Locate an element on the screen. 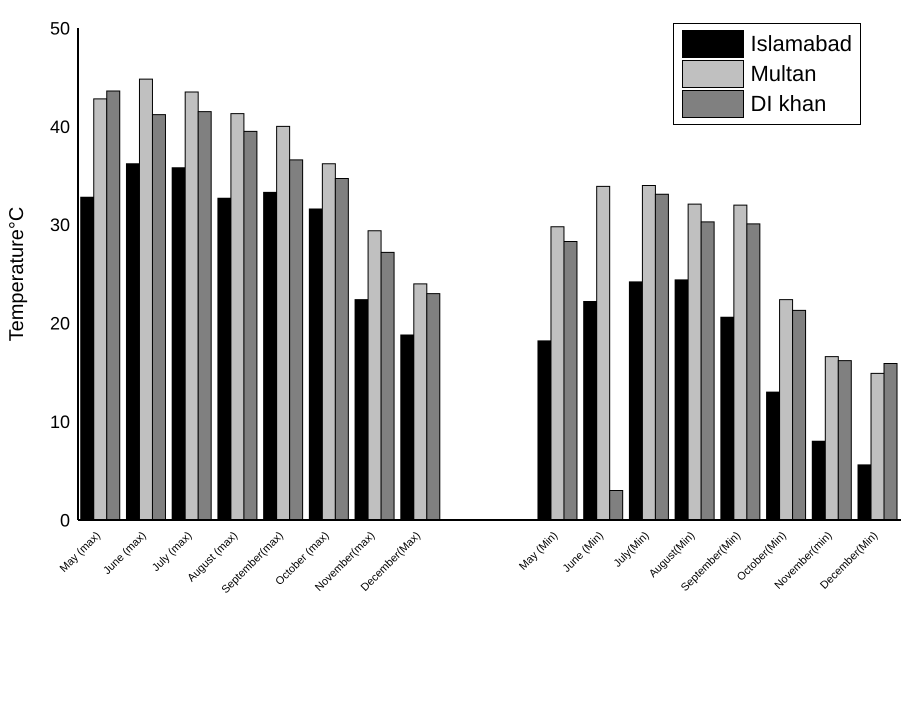  legend-label: Multan is located at coordinates (783, 74).